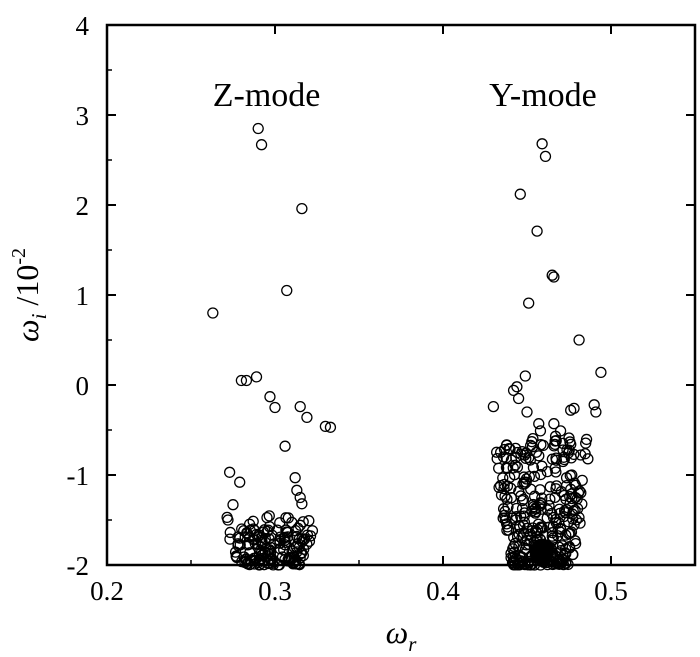 Image resolution: width=700 pixels, height=657 pixels. Describe the element at coordinates (83, 26) in the screenshot. I see `y-tick-label: 4` at that location.